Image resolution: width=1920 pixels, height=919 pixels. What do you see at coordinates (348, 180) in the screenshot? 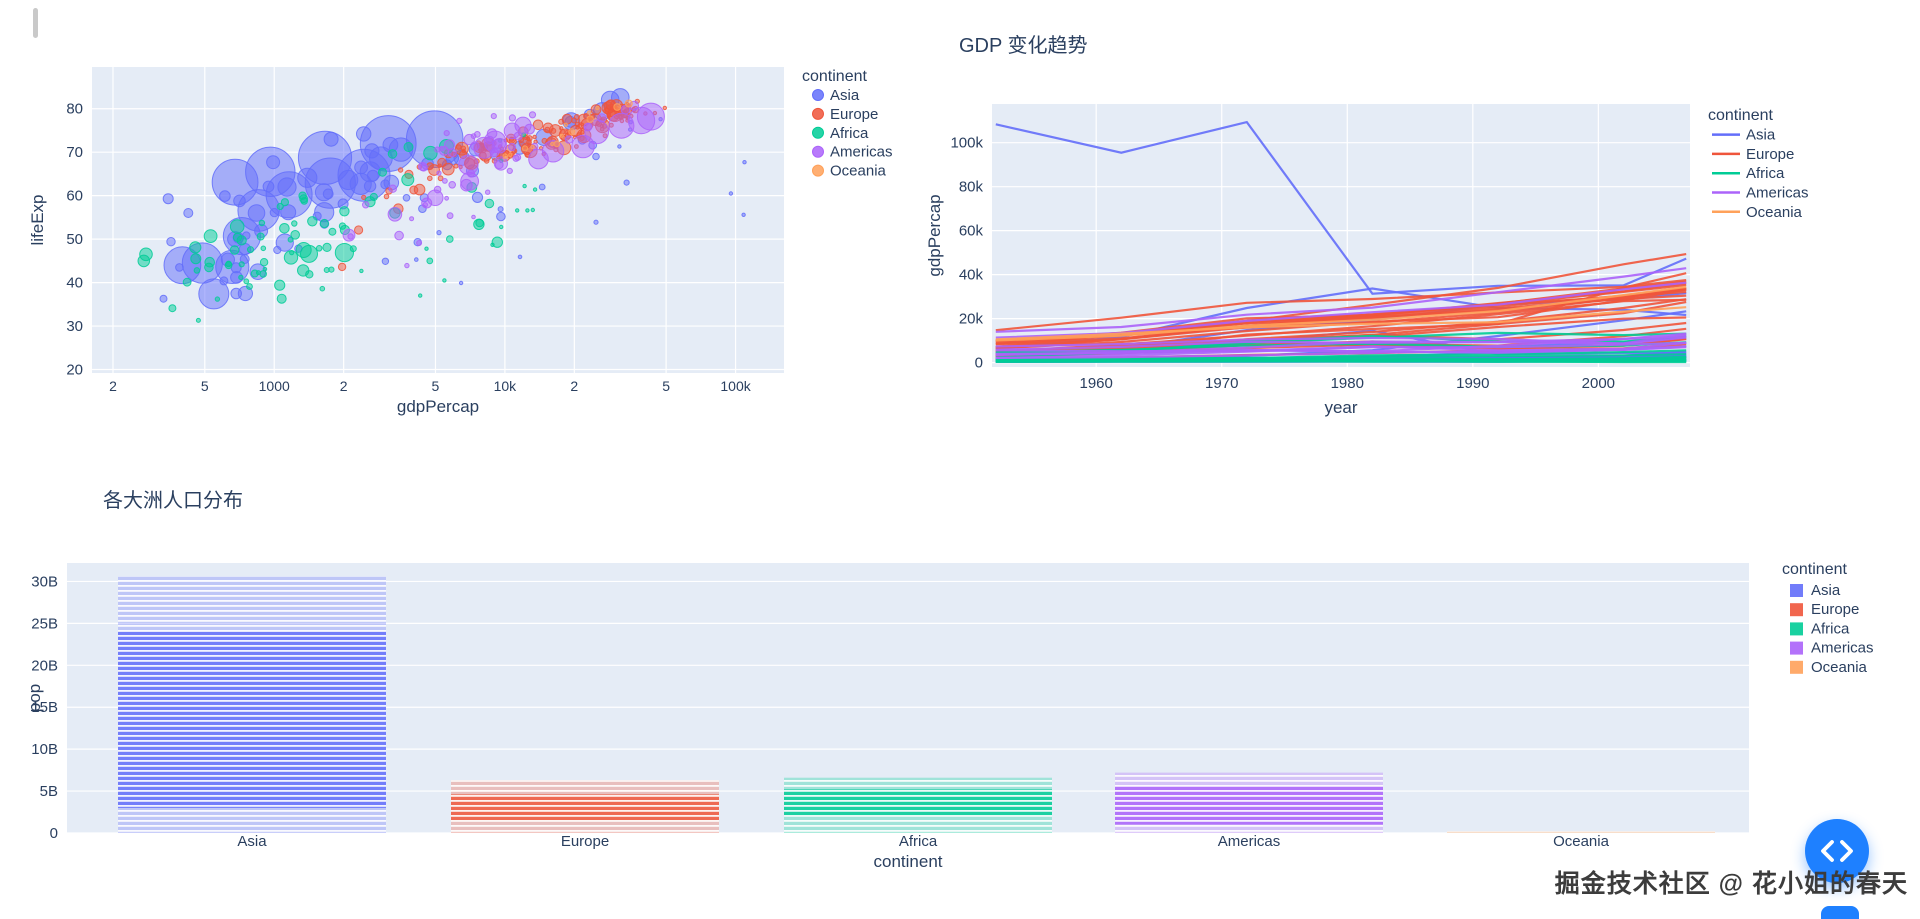
I see `bubble-pakistan` at bounding box center [348, 180].